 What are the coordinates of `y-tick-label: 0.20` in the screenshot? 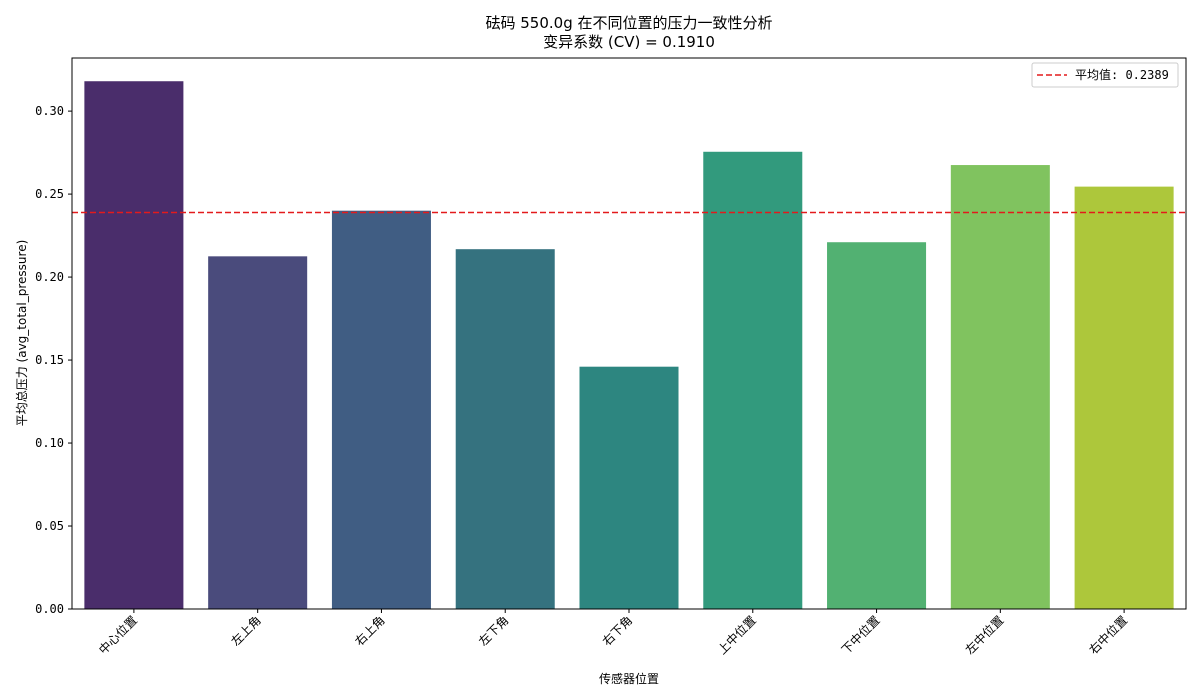 It's located at (49, 277).